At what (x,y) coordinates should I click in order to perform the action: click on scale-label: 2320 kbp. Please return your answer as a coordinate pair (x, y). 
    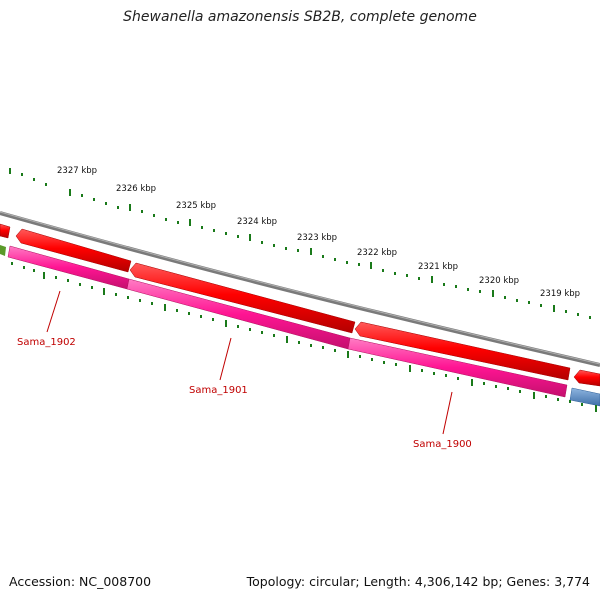
    Looking at the image, I should click on (499, 281).